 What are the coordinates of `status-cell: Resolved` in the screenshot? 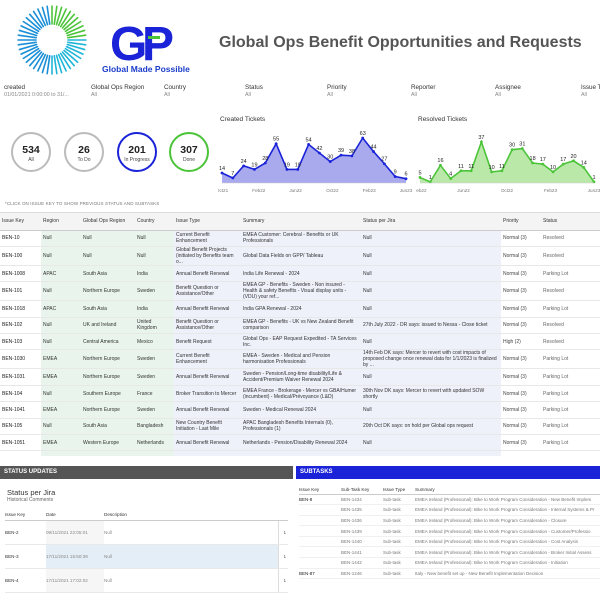 It's located at (570, 256).